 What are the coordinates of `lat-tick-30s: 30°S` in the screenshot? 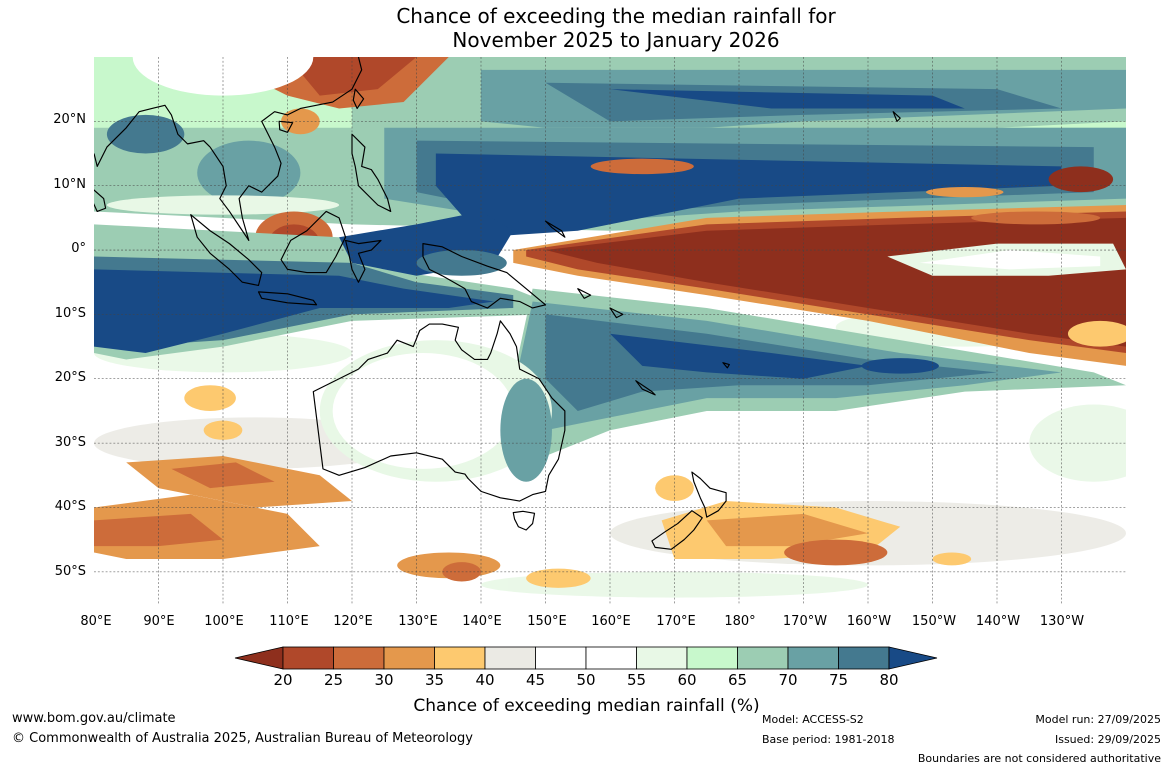 It's located at (70, 442).